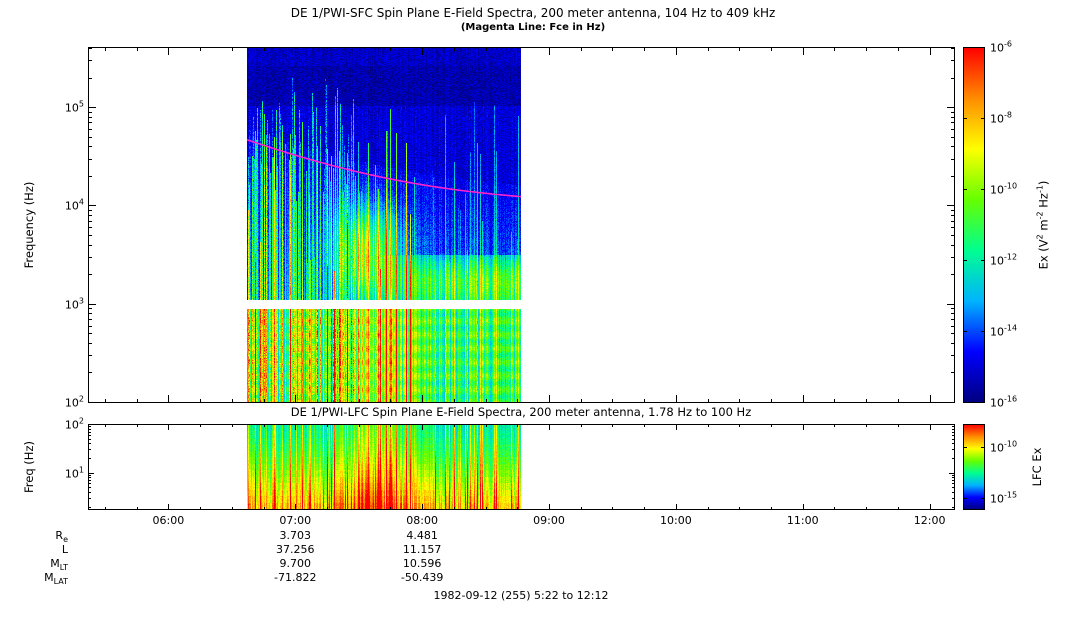 The image size is (1083, 620). What do you see at coordinates (521, 595) in the screenshot?
I see `footer-date-range: 1982-09-12 (255) 5:22 to 12:12` at bounding box center [521, 595].